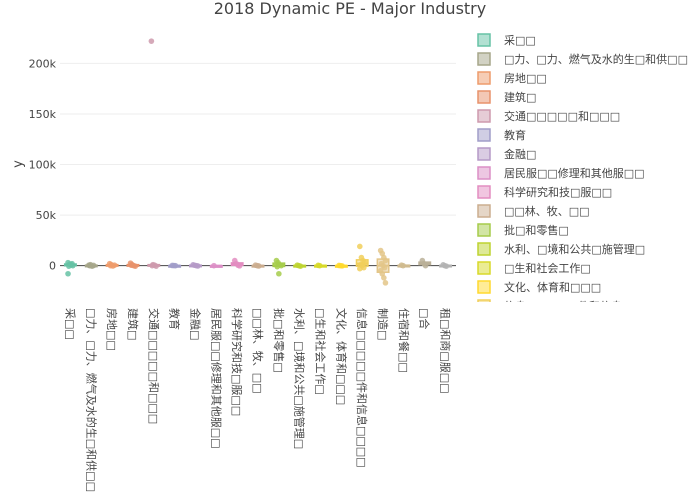  I want to click on legend-item: 教育, so click(501, 135).